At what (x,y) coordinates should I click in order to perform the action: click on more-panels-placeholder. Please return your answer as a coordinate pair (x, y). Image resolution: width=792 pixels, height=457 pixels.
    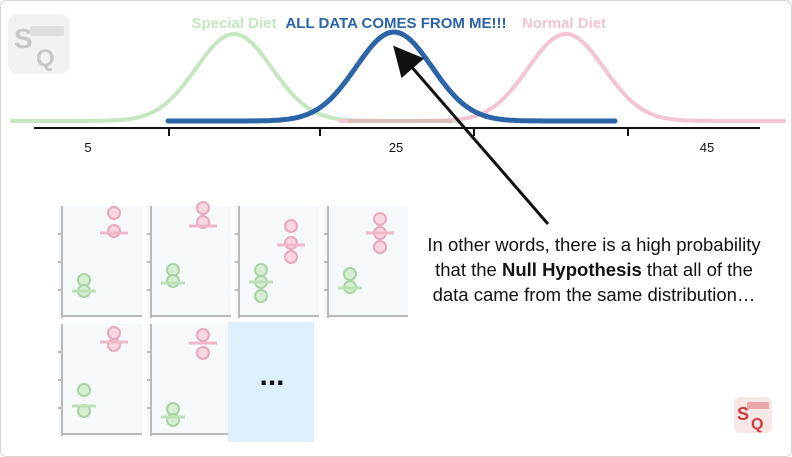
    Looking at the image, I should click on (271, 382).